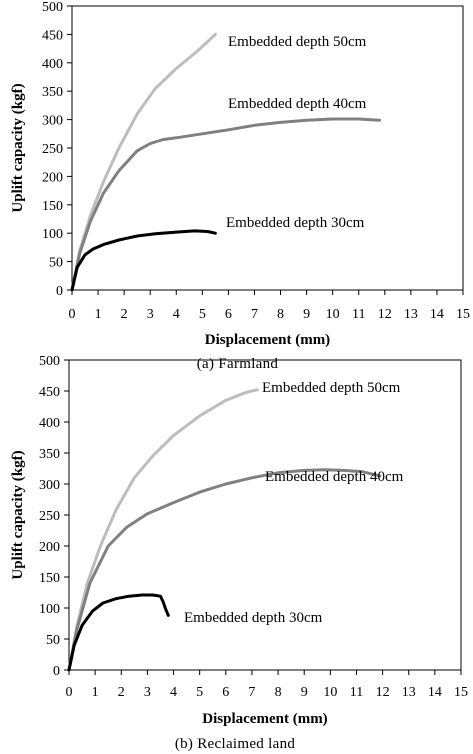  Describe the element at coordinates (238, 364) in the screenshot. I see `figure-caption: (a) Farmland` at that location.